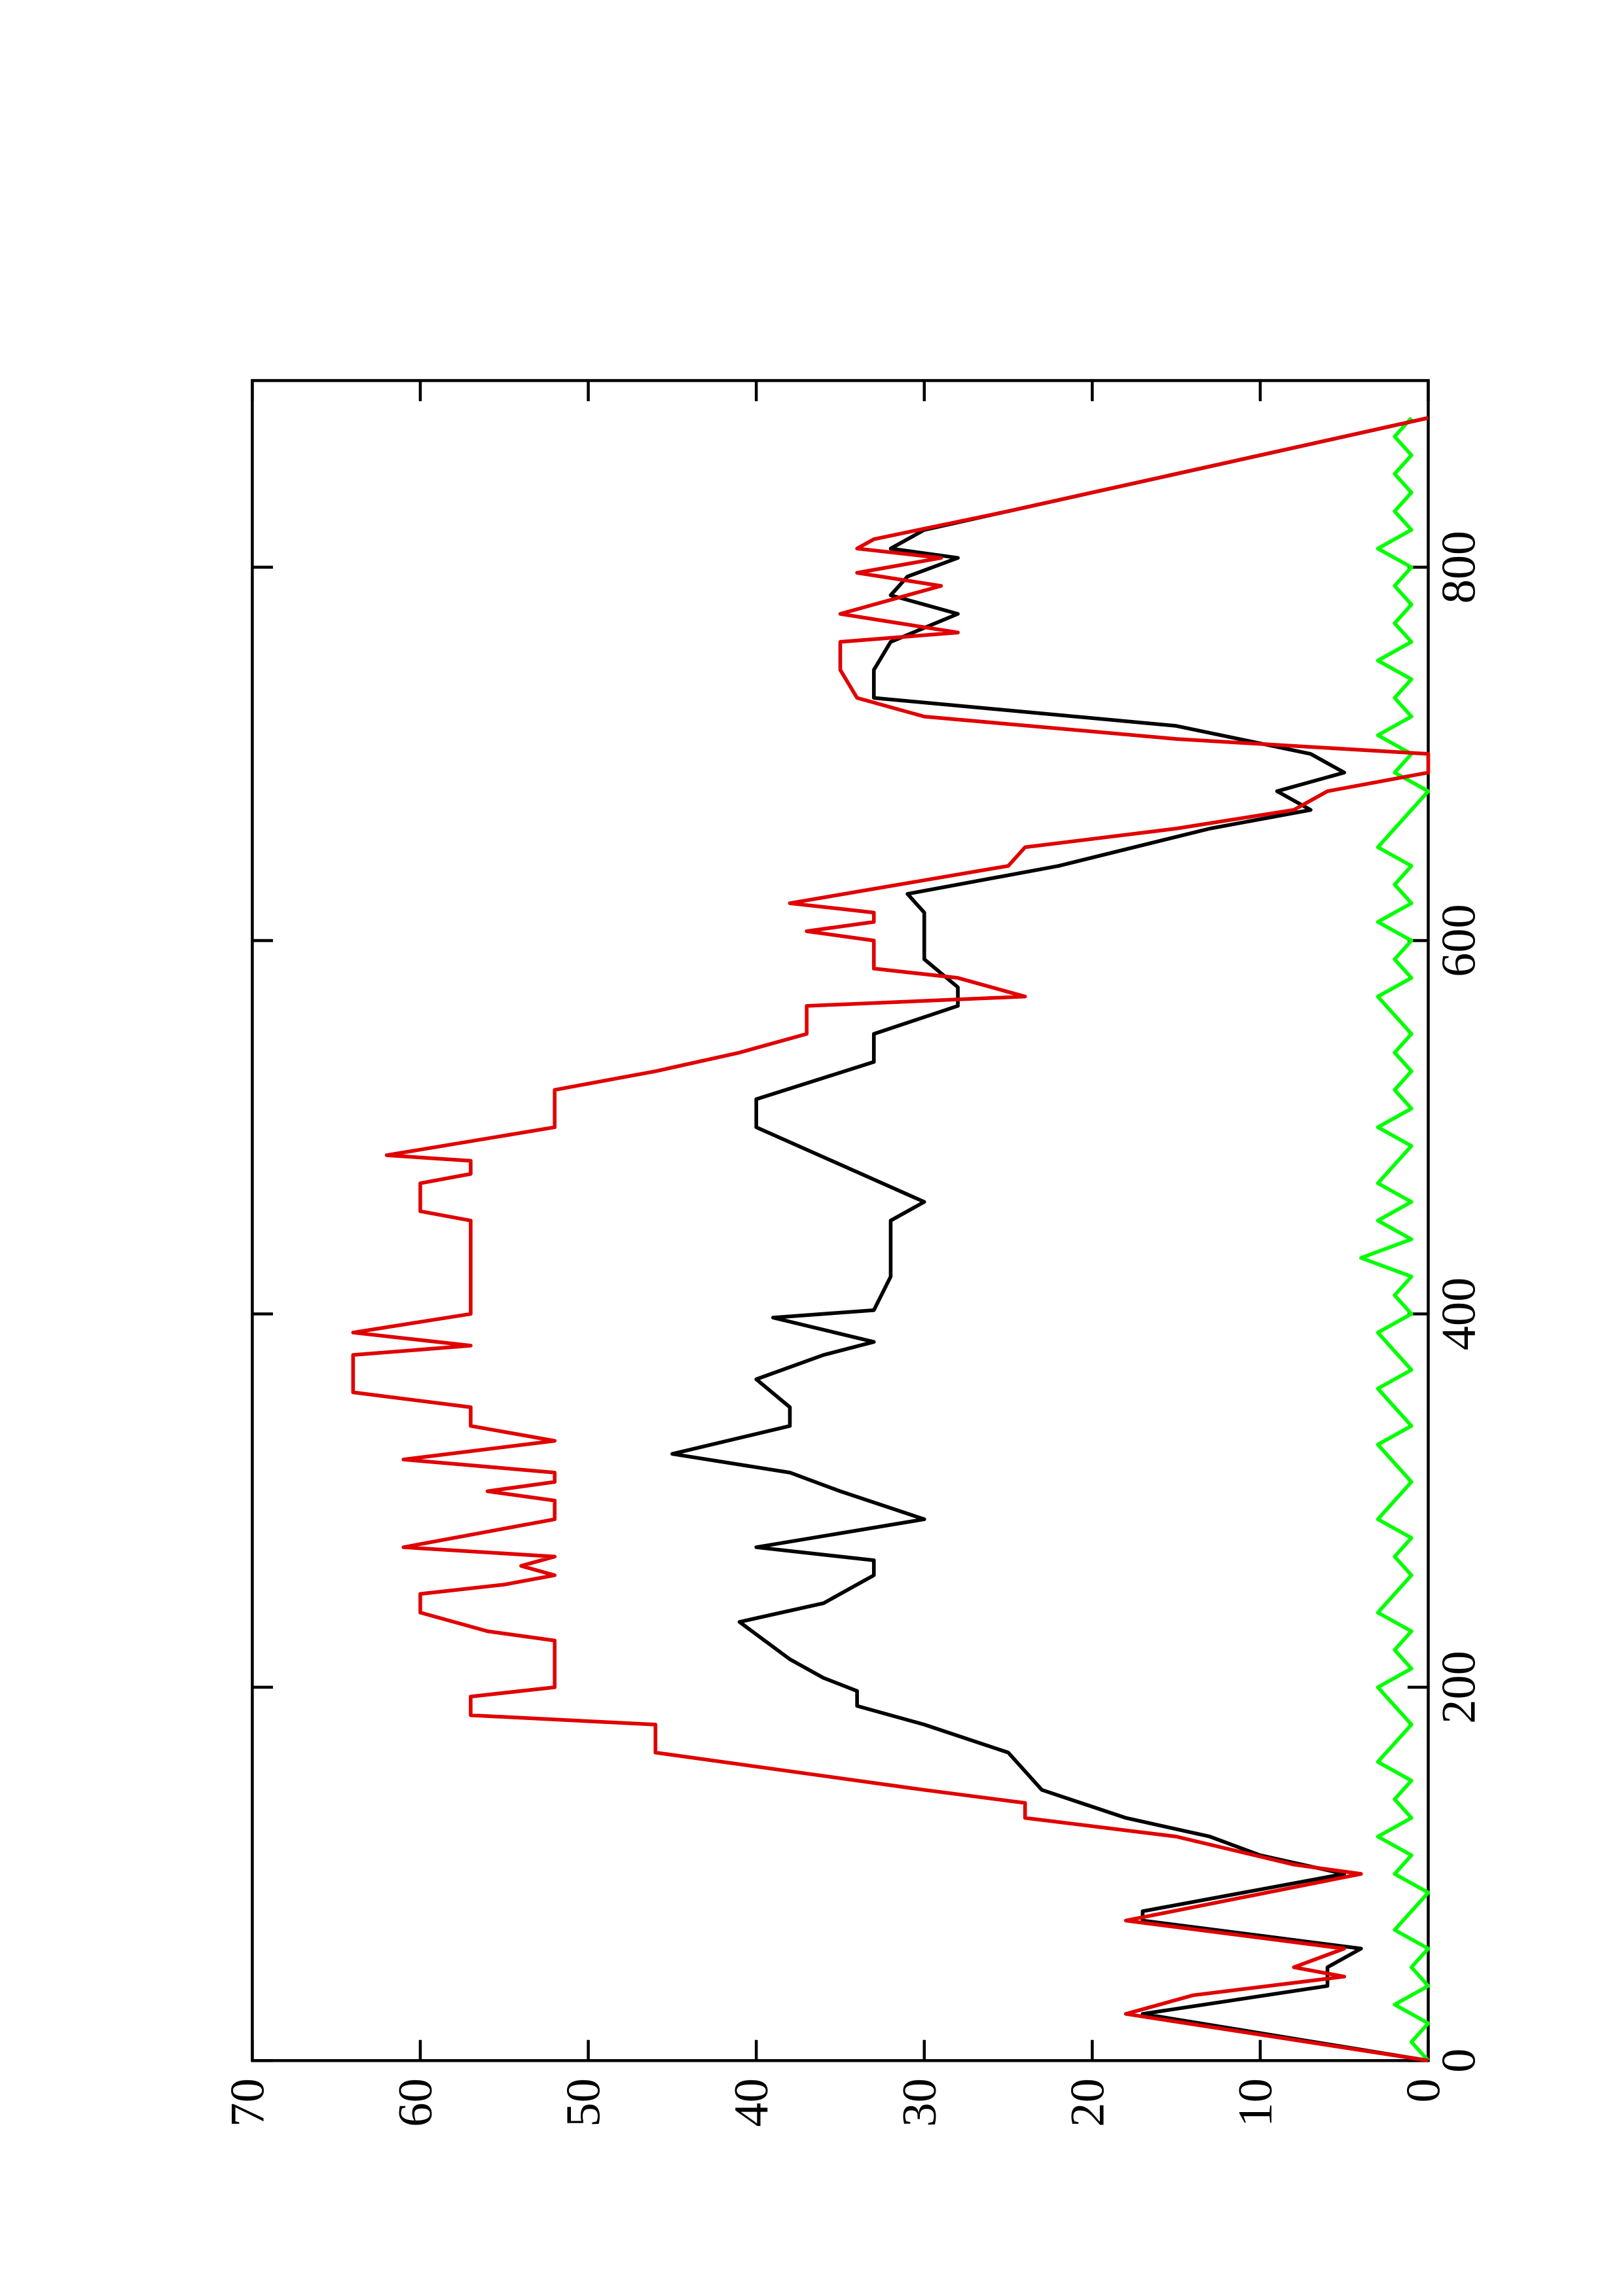 Image resolution: width=1623 pixels, height=2296 pixels. I want to click on y-tick-label: 70, so click(247, 2102).